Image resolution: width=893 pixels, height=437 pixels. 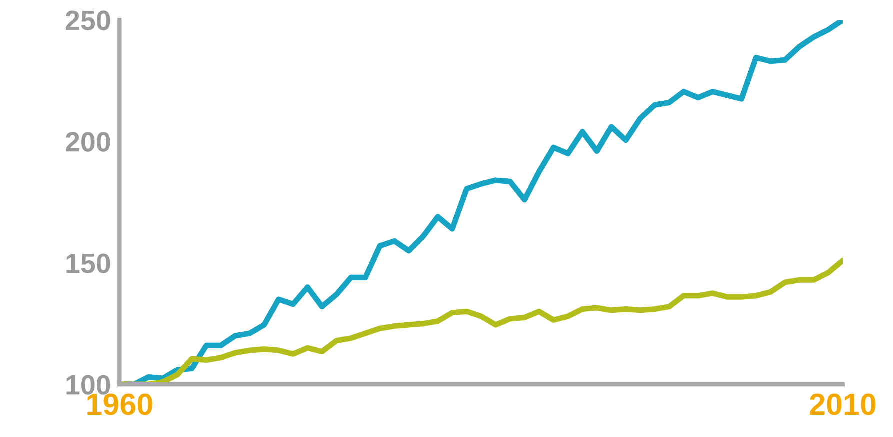 I want to click on y-tick-label: 200, so click(x=88, y=142).